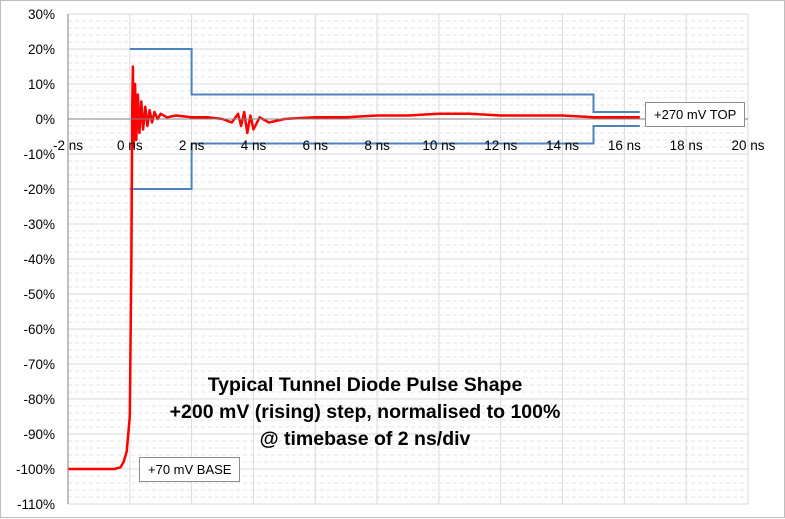 The width and height of the screenshot is (785, 519). I want to click on y-tick-label: -40%, so click(39, 259).